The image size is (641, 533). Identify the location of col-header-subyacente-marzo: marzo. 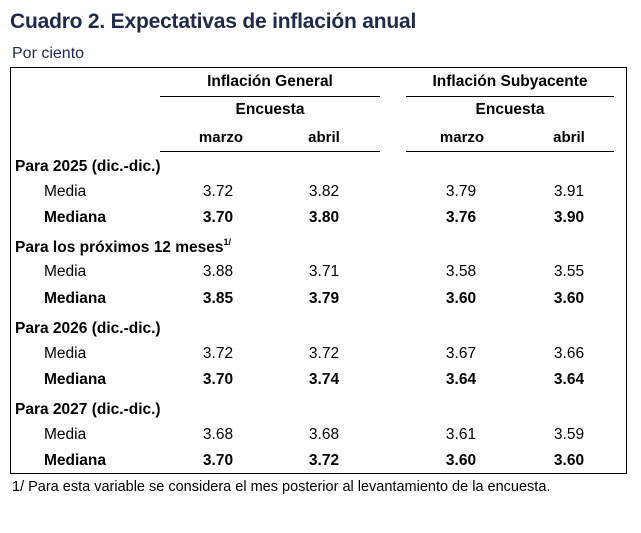
(462, 137).